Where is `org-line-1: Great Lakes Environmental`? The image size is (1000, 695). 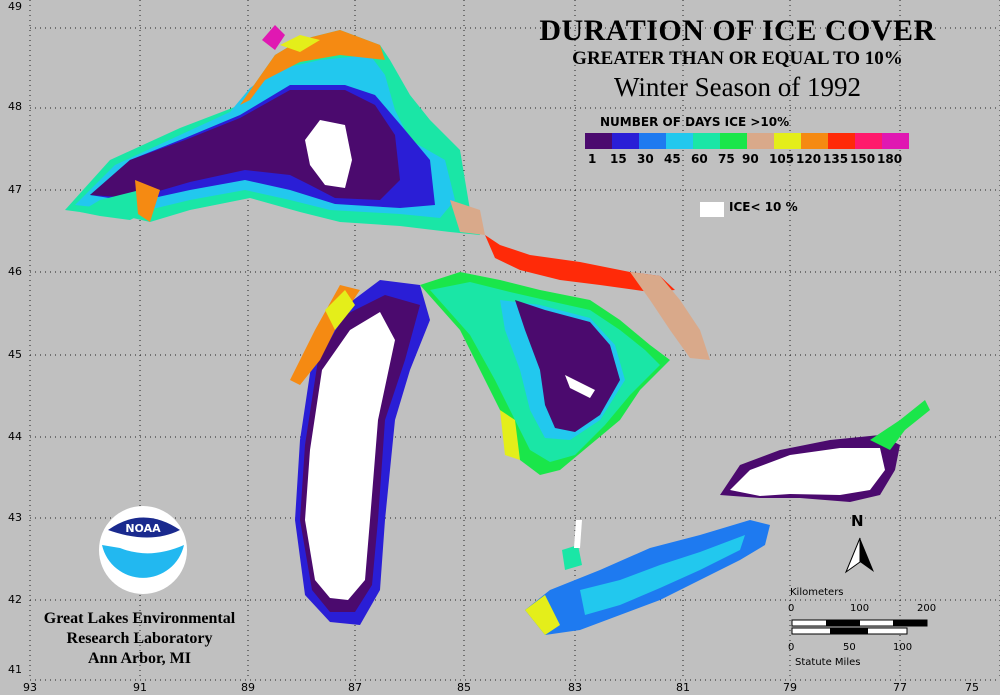
org-line-1: Great Lakes Environmental is located at coordinates (139, 618).